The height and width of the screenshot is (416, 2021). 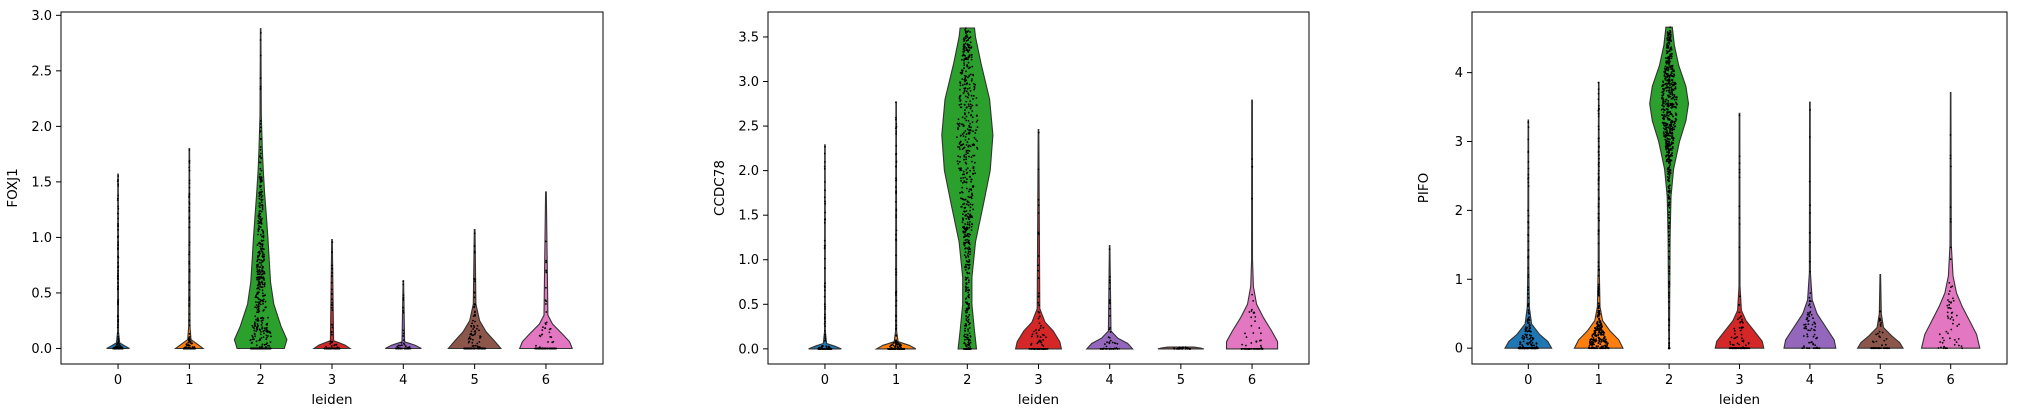 I want to click on y-axis-label: PIFO, so click(x=1424, y=188).